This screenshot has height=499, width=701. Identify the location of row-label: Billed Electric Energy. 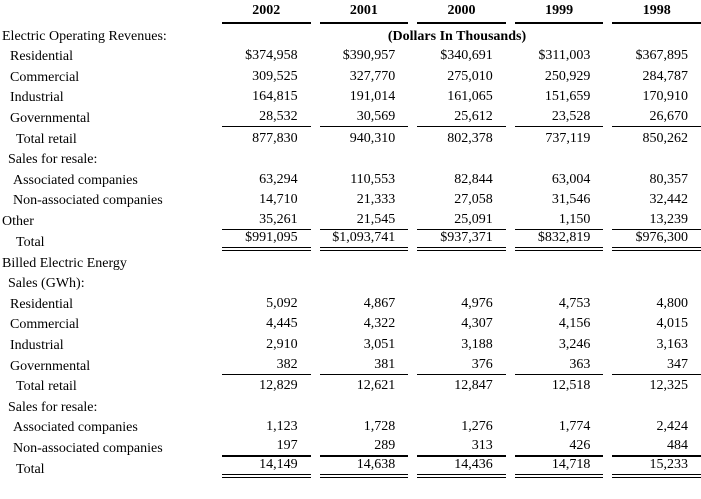
(64, 263).